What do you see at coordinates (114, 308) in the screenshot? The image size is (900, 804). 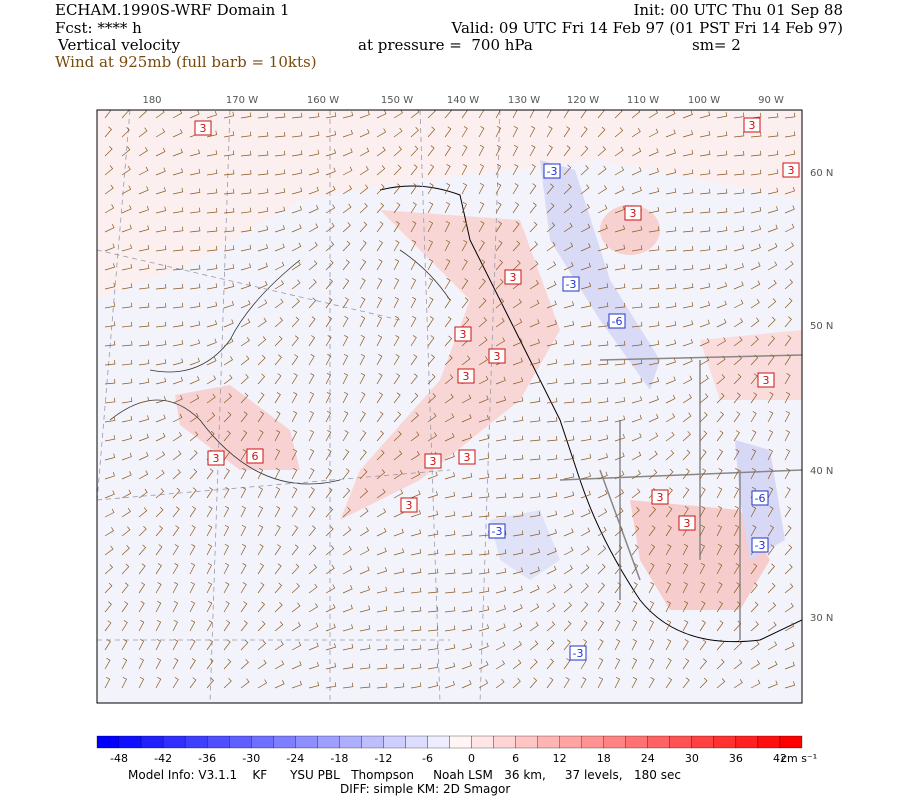 I see `graticule` at bounding box center [114, 308].